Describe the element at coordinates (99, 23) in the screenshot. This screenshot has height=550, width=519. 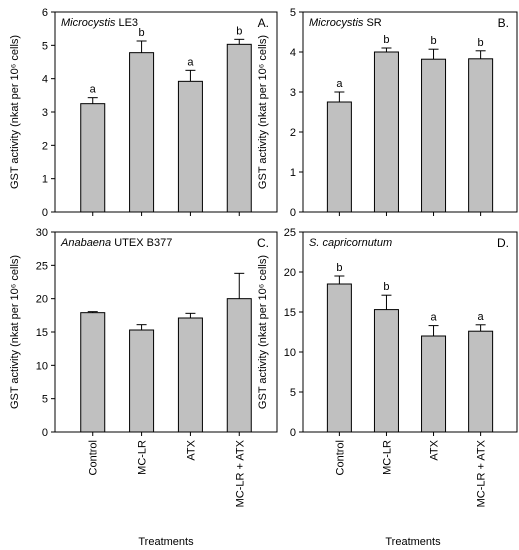
I see `panel-title: Microcystis LE3` at that location.